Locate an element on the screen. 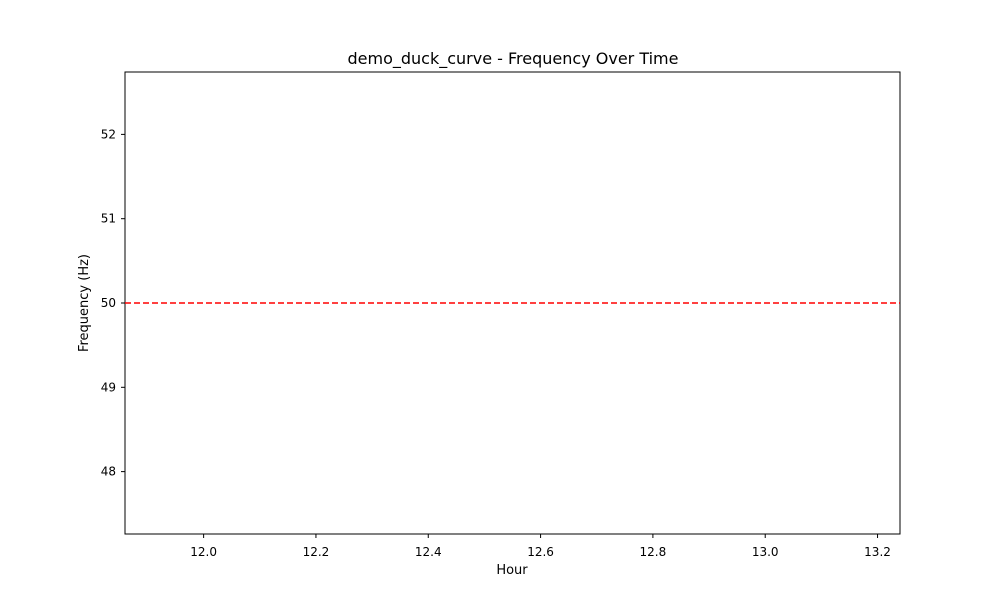  y-tick-label: 51 is located at coordinates (108, 219).